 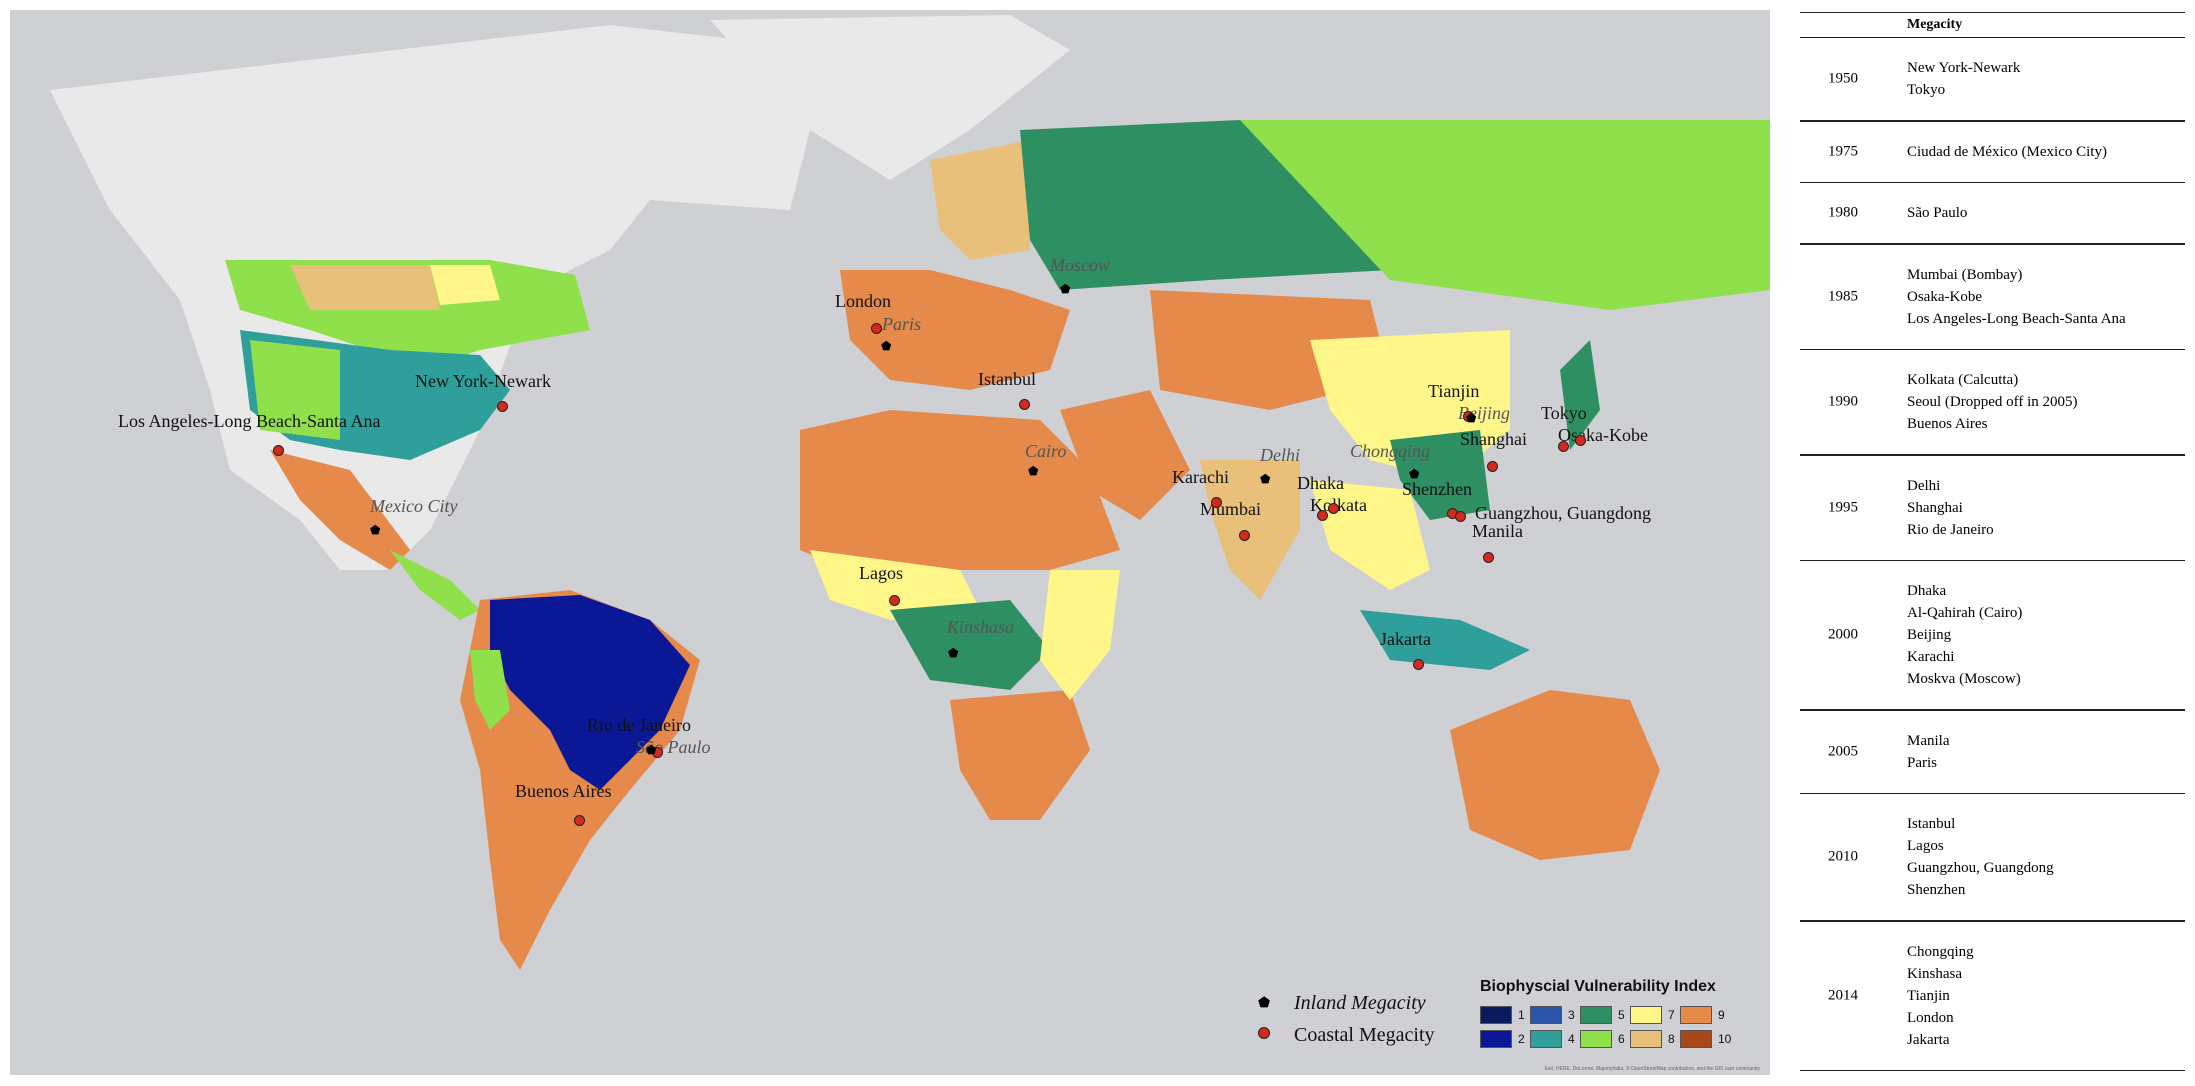 What do you see at coordinates (340, 510) in the screenshot?
I see `mexico-fill` at bounding box center [340, 510].